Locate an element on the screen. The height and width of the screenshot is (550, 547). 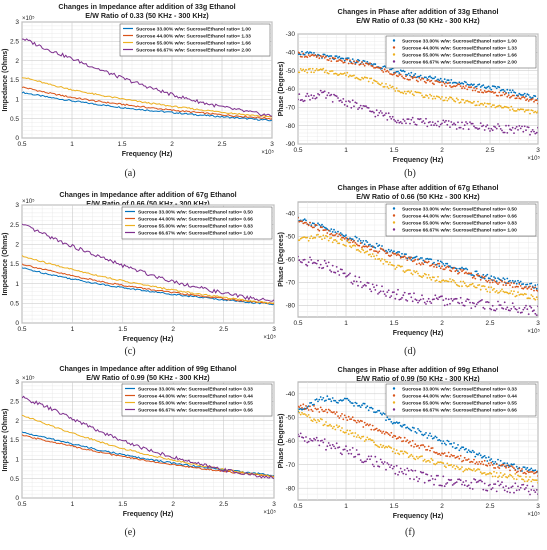
legend-box is located at coordinates (197, 223).